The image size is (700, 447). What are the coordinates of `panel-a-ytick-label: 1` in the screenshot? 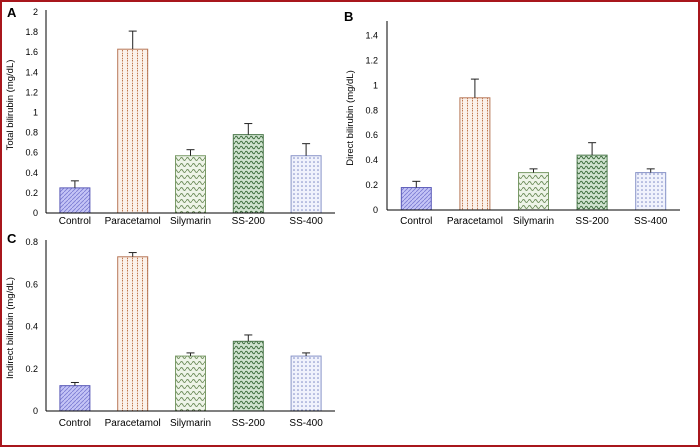 It's located at (35, 113).